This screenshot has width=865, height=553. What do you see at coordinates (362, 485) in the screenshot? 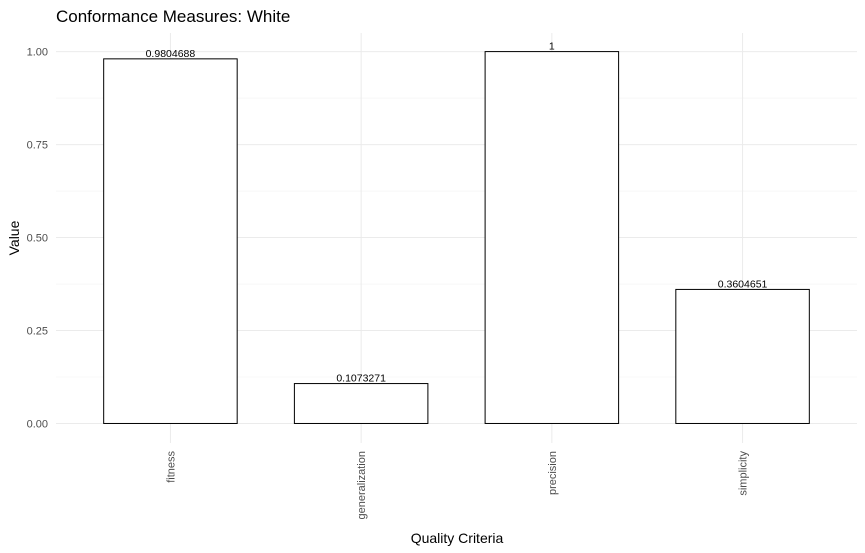
I see `x-tick-label-generalization: generalization` at bounding box center [362, 485].